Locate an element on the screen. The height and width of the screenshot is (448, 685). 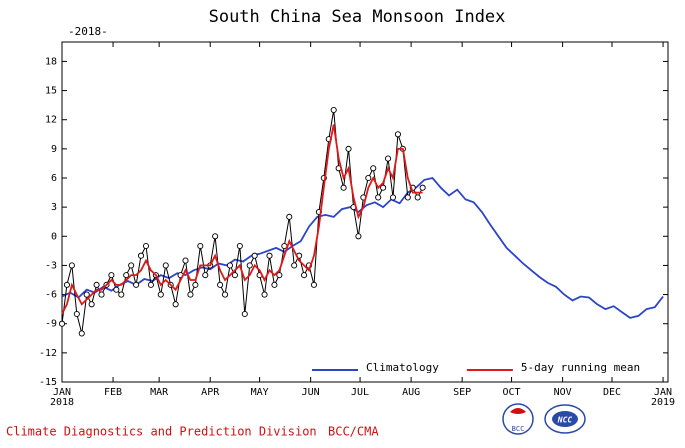
chart-title: South China Sea Monsoon Index is located at coordinates (357, 17).